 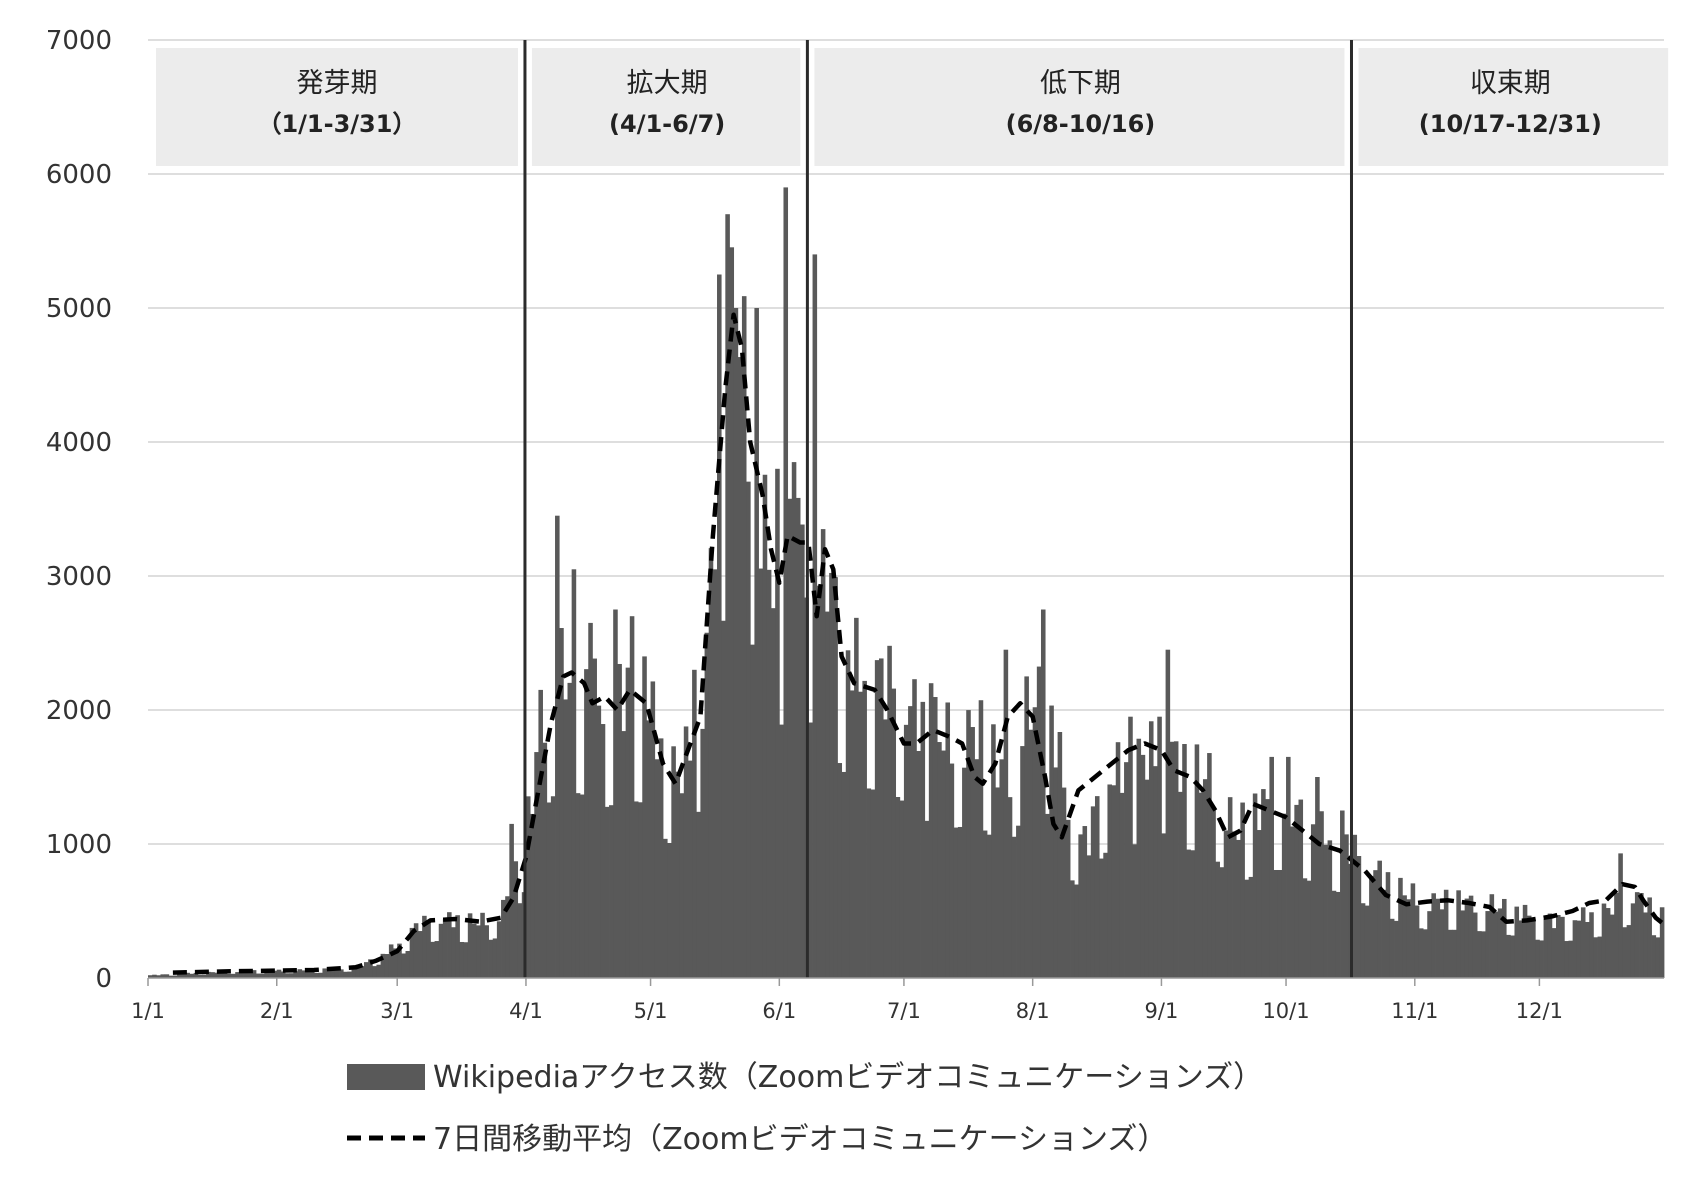 I want to click on phase-box, so click(x=337, y=107).